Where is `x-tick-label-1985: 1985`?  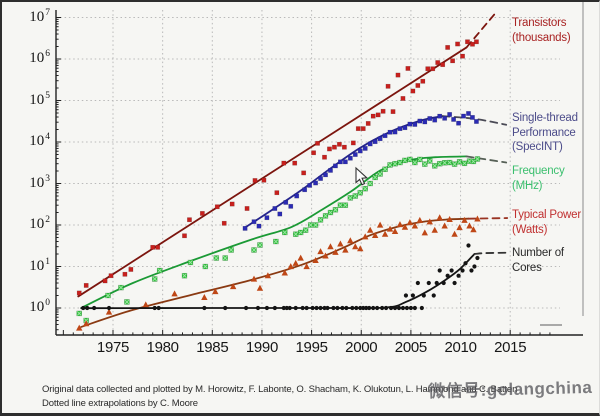 x-tick-label-1985: 1985 is located at coordinates (212, 347).